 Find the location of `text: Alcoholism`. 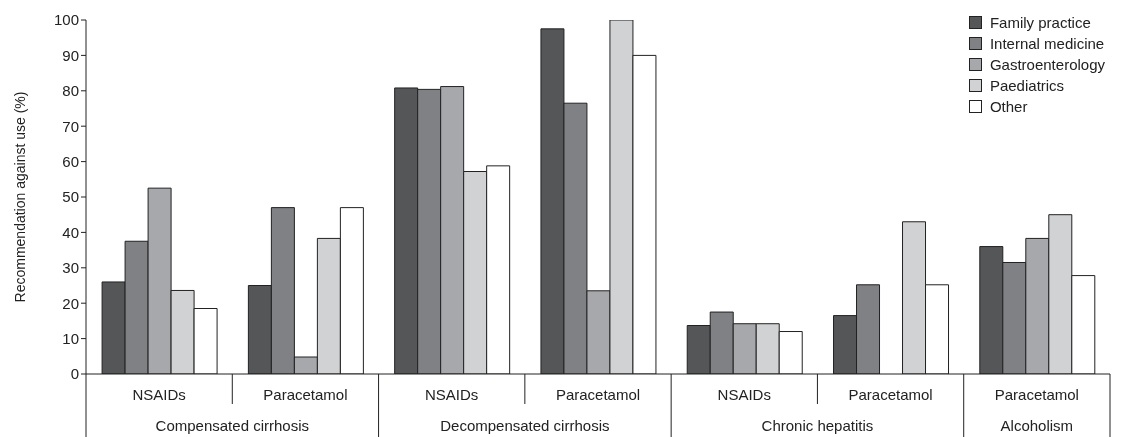

text: Alcoholism is located at coordinates (1037, 425).